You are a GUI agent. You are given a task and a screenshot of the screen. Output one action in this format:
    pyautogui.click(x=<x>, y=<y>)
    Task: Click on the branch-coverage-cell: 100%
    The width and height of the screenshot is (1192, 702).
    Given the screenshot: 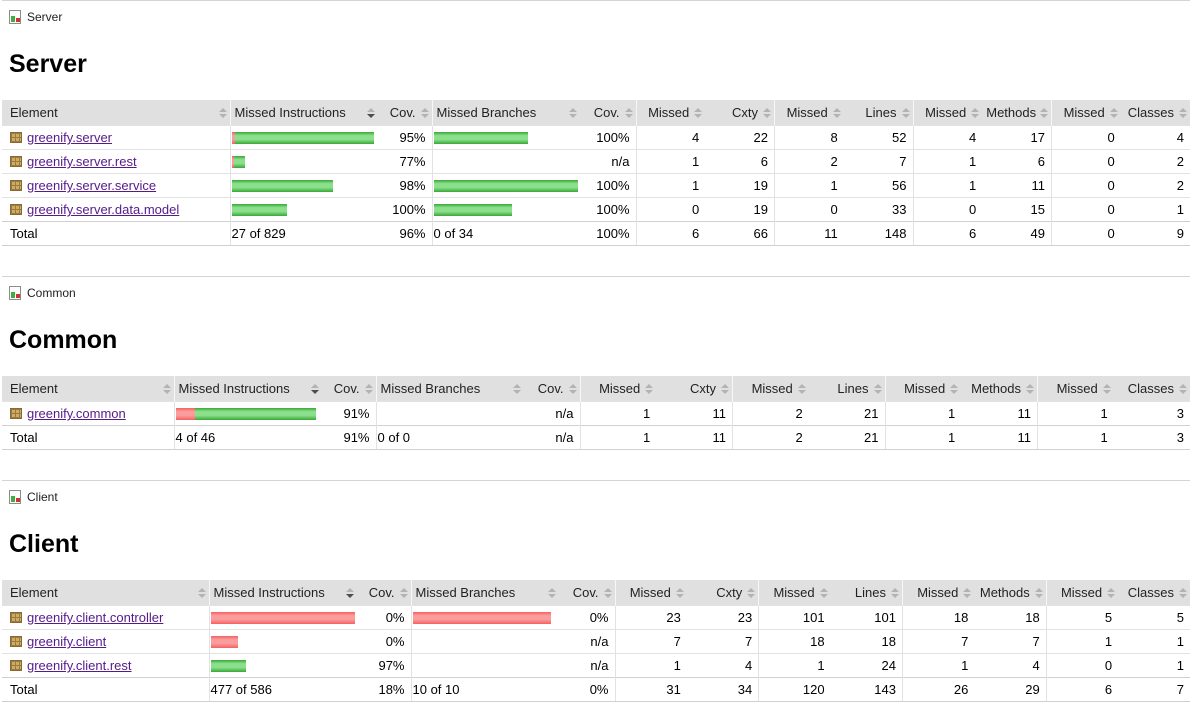 What is the action you would take?
    pyautogui.click(x=608, y=185)
    